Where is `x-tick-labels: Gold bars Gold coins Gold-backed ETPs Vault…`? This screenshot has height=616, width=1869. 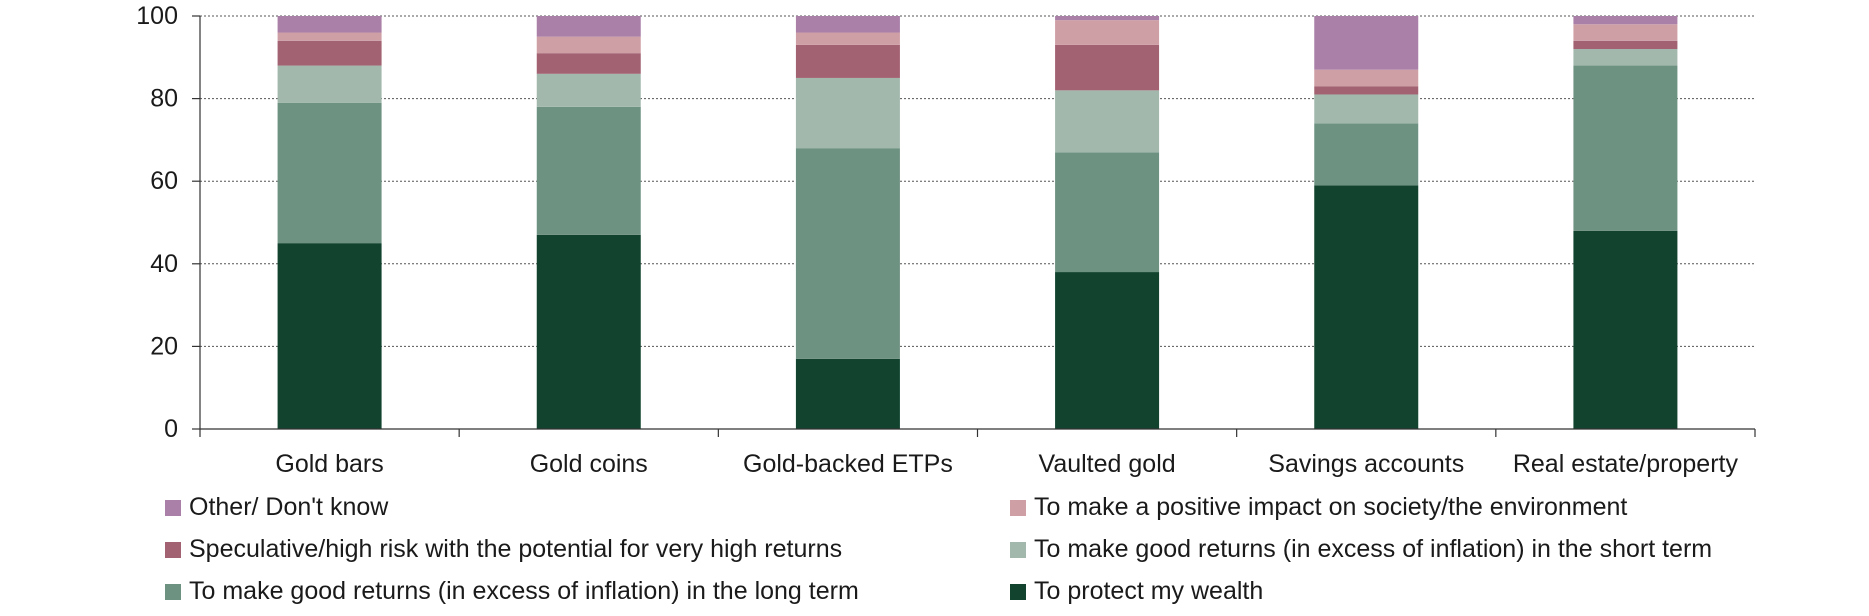
x-tick-labels: Gold bars Gold coins Gold-backed ETPs Vault… is located at coordinates (1006, 464).